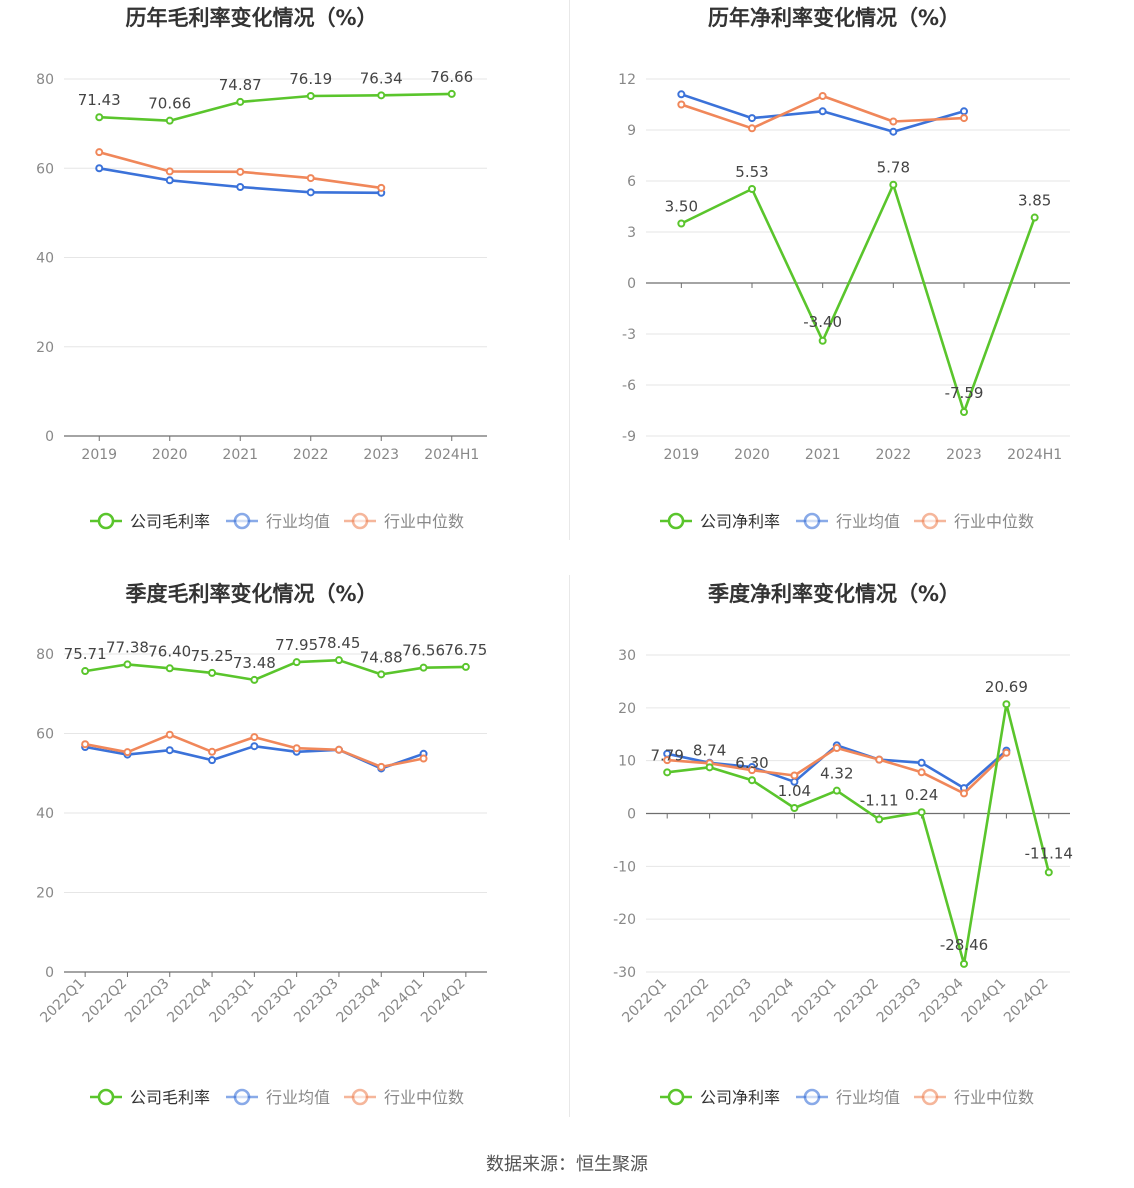 This screenshot has height=1188, width=1134. What do you see at coordinates (381, 657) in the screenshot?
I see `data-label: 74.88` at bounding box center [381, 657].